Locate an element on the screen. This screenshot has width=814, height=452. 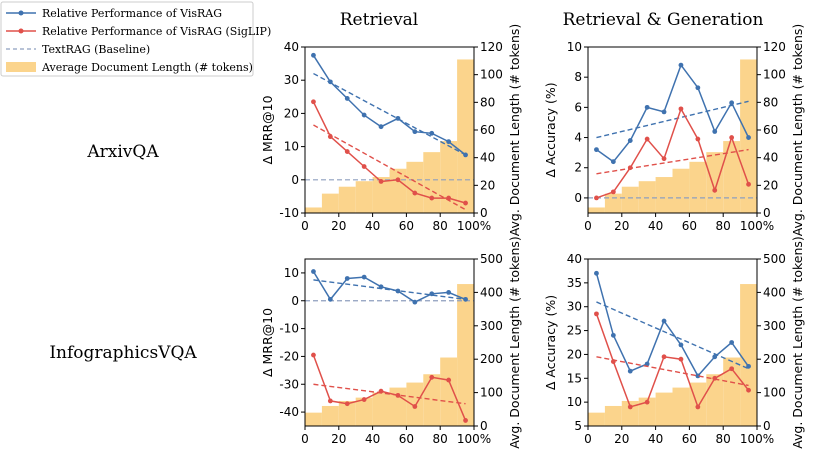
x-tick-label: 100% is located at coordinates (474, 439).